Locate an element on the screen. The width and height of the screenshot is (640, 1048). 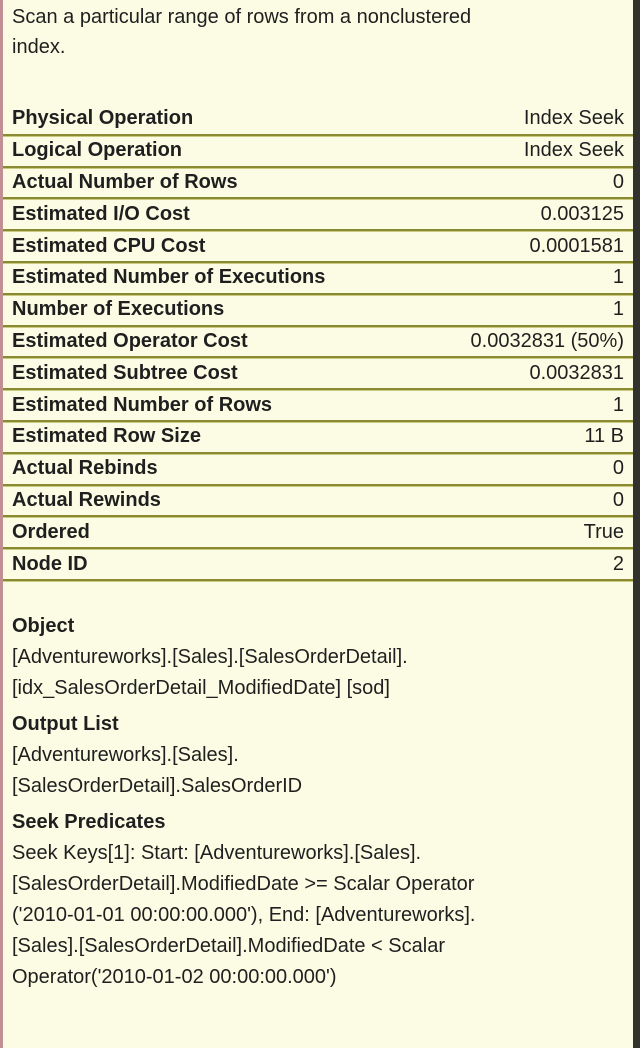
property-label: Physical Operation is located at coordinates (103, 118).